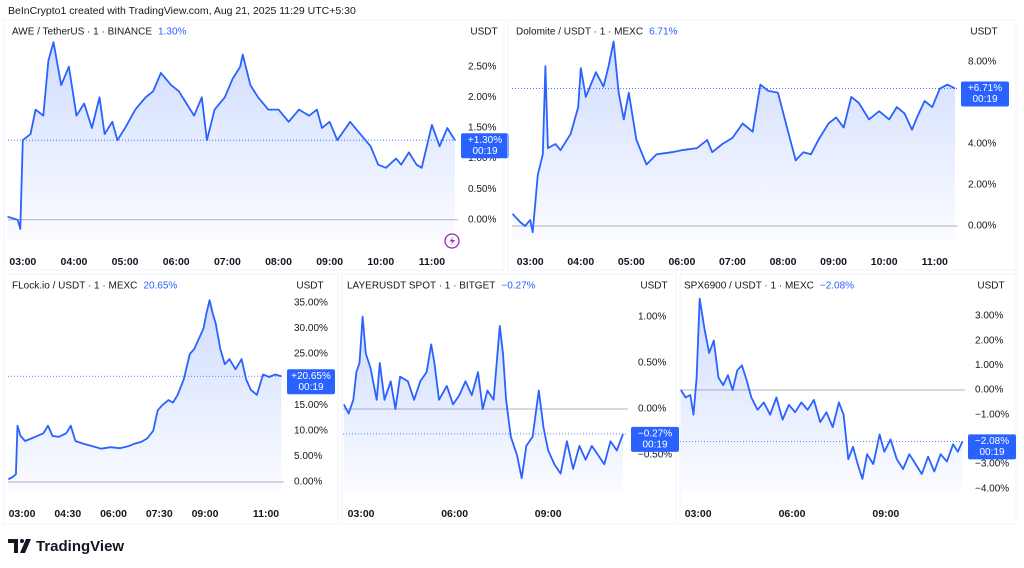 The image size is (1024, 568). What do you see at coordinates (982, 144) in the screenshot?
I see `y-tick-label: 4.00%` at bounding box center [982, 144].